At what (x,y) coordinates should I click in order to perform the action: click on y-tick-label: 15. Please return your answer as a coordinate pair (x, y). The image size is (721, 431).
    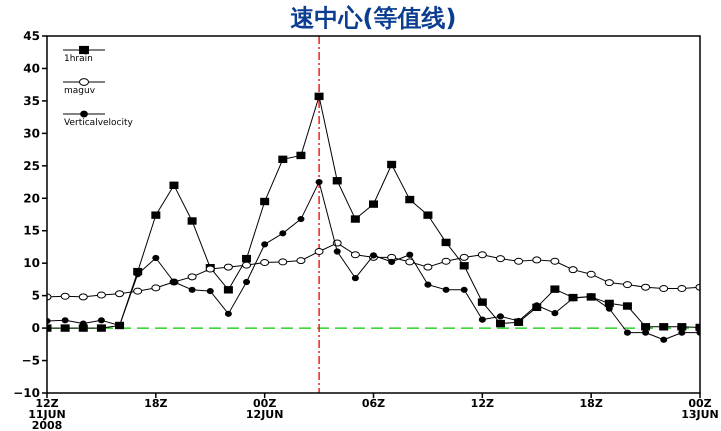
    Looking at the image, I should click on (31, 231).